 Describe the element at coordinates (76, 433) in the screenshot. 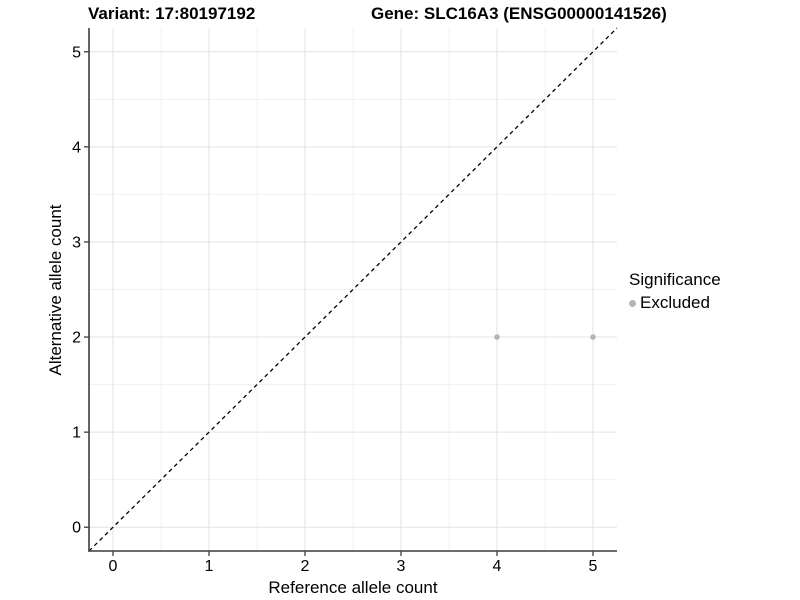

I see `y-tick-label: 1` at that location.